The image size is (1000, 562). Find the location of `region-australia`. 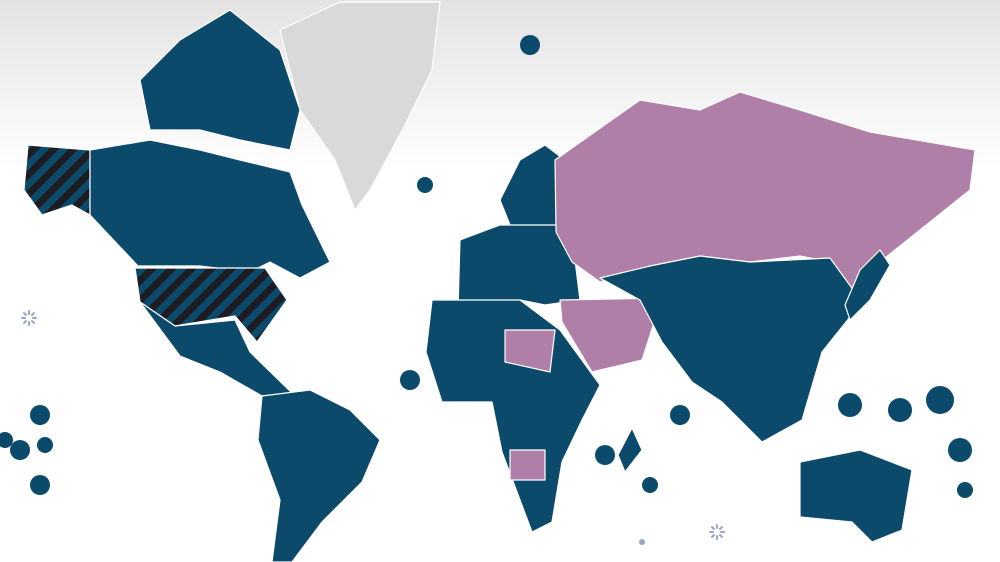

region-australia is located at coordinates (856, 496).